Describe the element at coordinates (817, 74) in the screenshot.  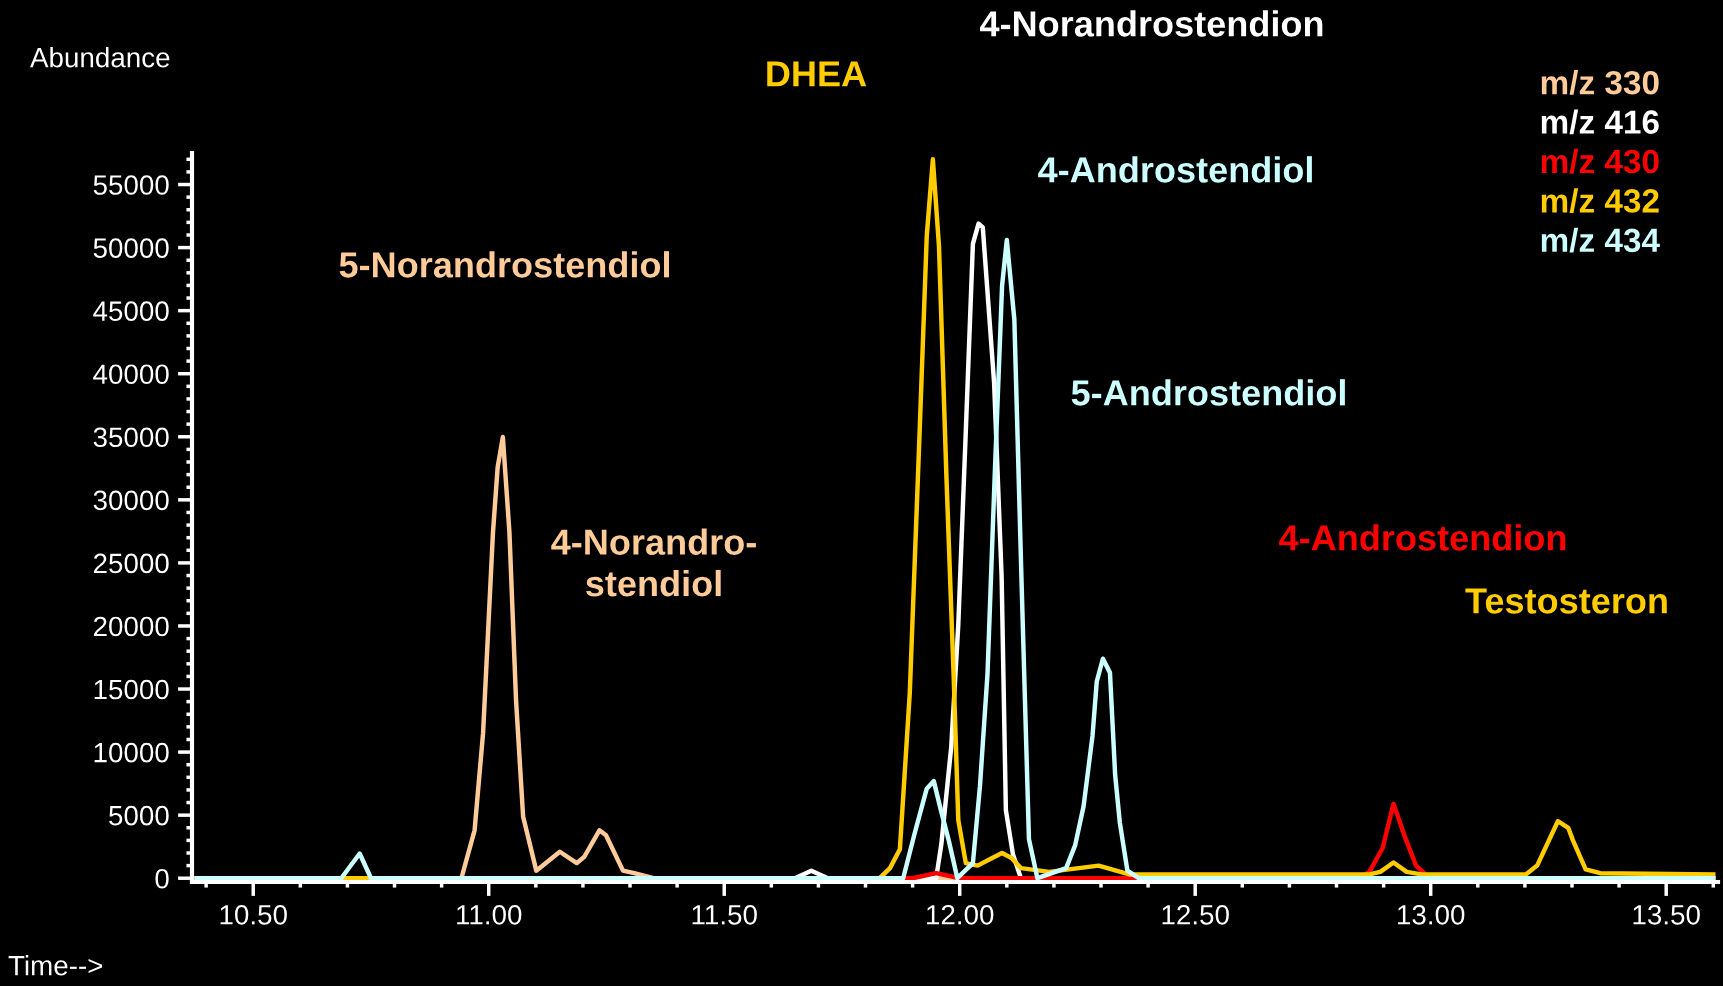
I see `text: DHEA` at that location.